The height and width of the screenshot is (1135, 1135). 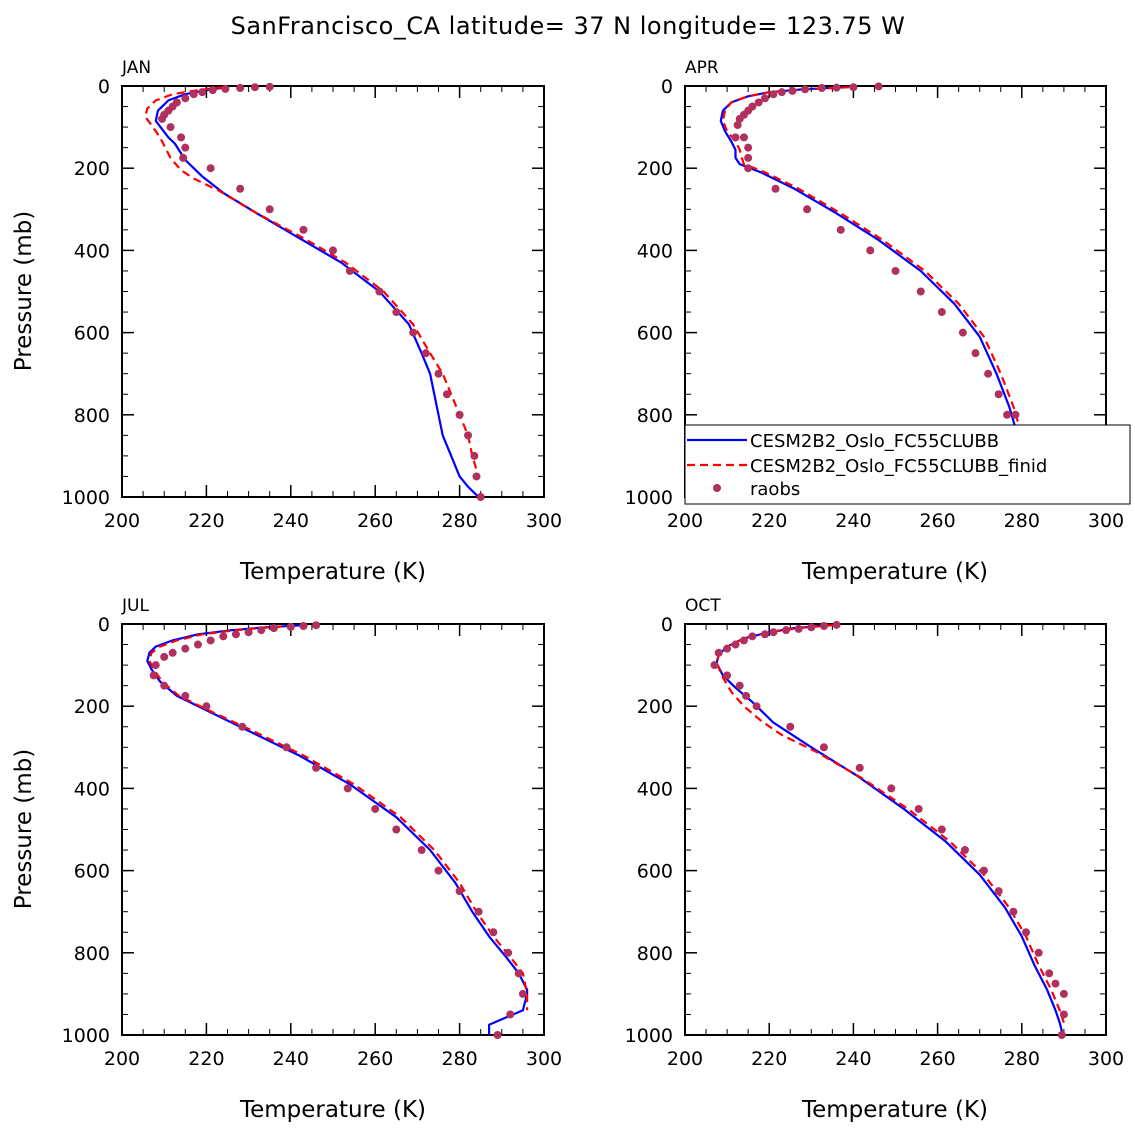 What do you see at coordinates (874, 441) in the screenshot?
I see `legend-label-model: CESM2B2_Oslo_FC55CLUBB` at bounding box center [874, 441].